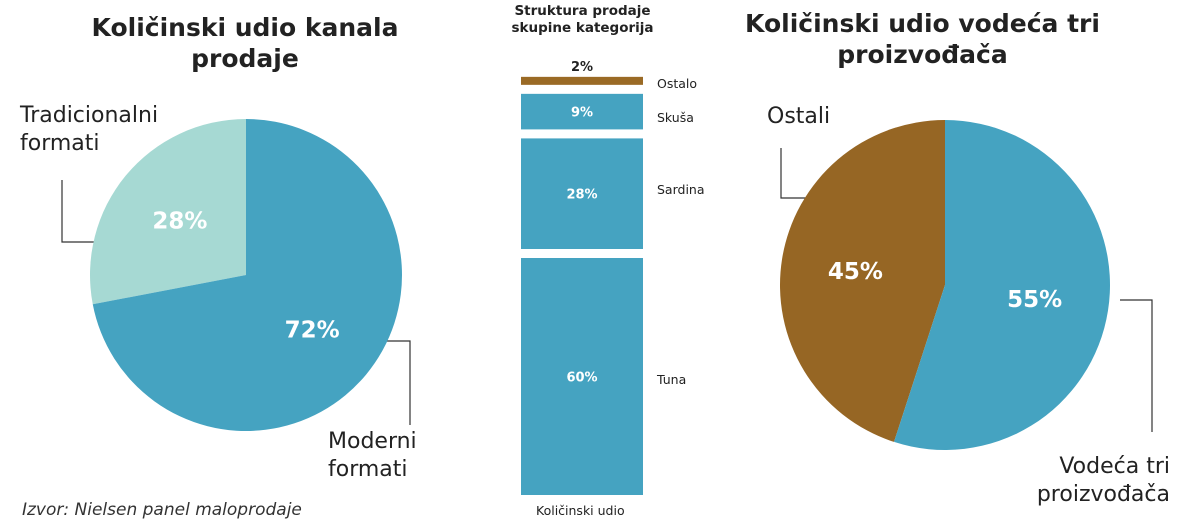 Image resolution: width=1195 pixels, height=531 pixels. What do you see at coordinates (312, 331) in the screenshot?
I see `pie1-value-label-1: 72%` at bounding box center [312, 331].